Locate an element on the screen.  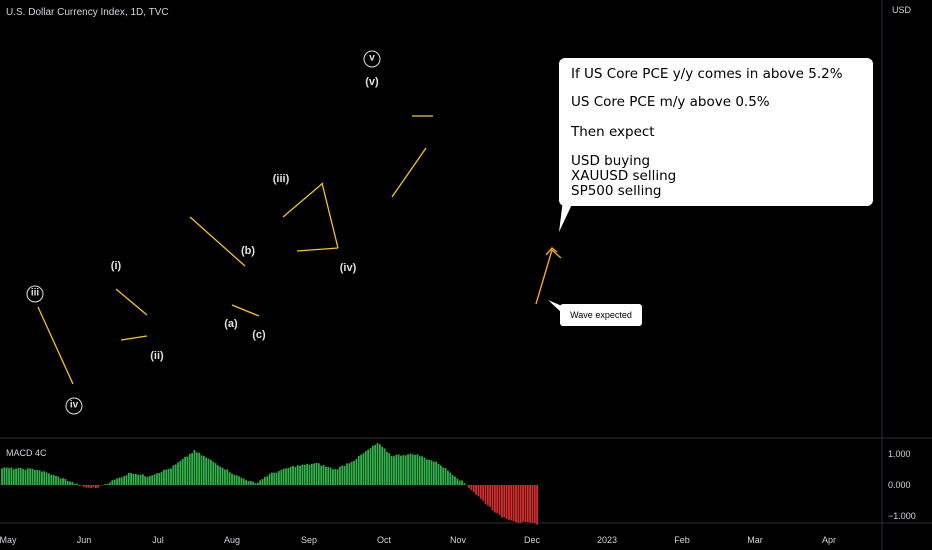
note-line-1: If US Core PCE y/y comes in above 5.2% is located at coordinates (707, 74).